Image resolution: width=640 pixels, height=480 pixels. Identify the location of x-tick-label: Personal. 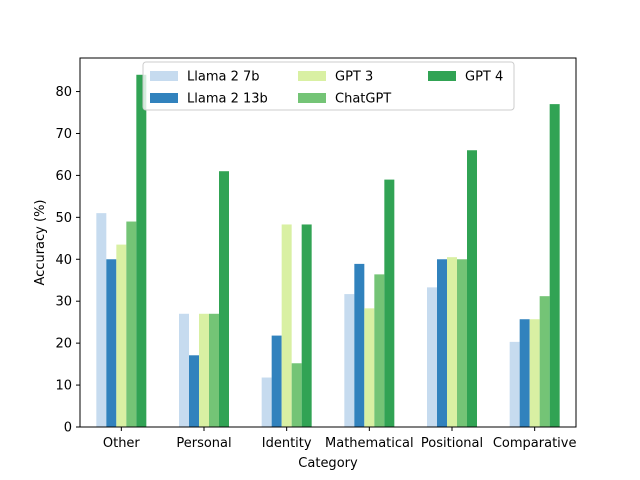
(203, 443).